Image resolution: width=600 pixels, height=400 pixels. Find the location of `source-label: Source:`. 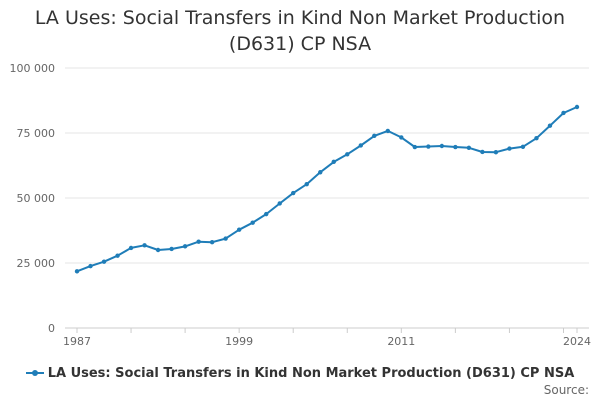

source-label: Source: is located at coordinates (566, 390).